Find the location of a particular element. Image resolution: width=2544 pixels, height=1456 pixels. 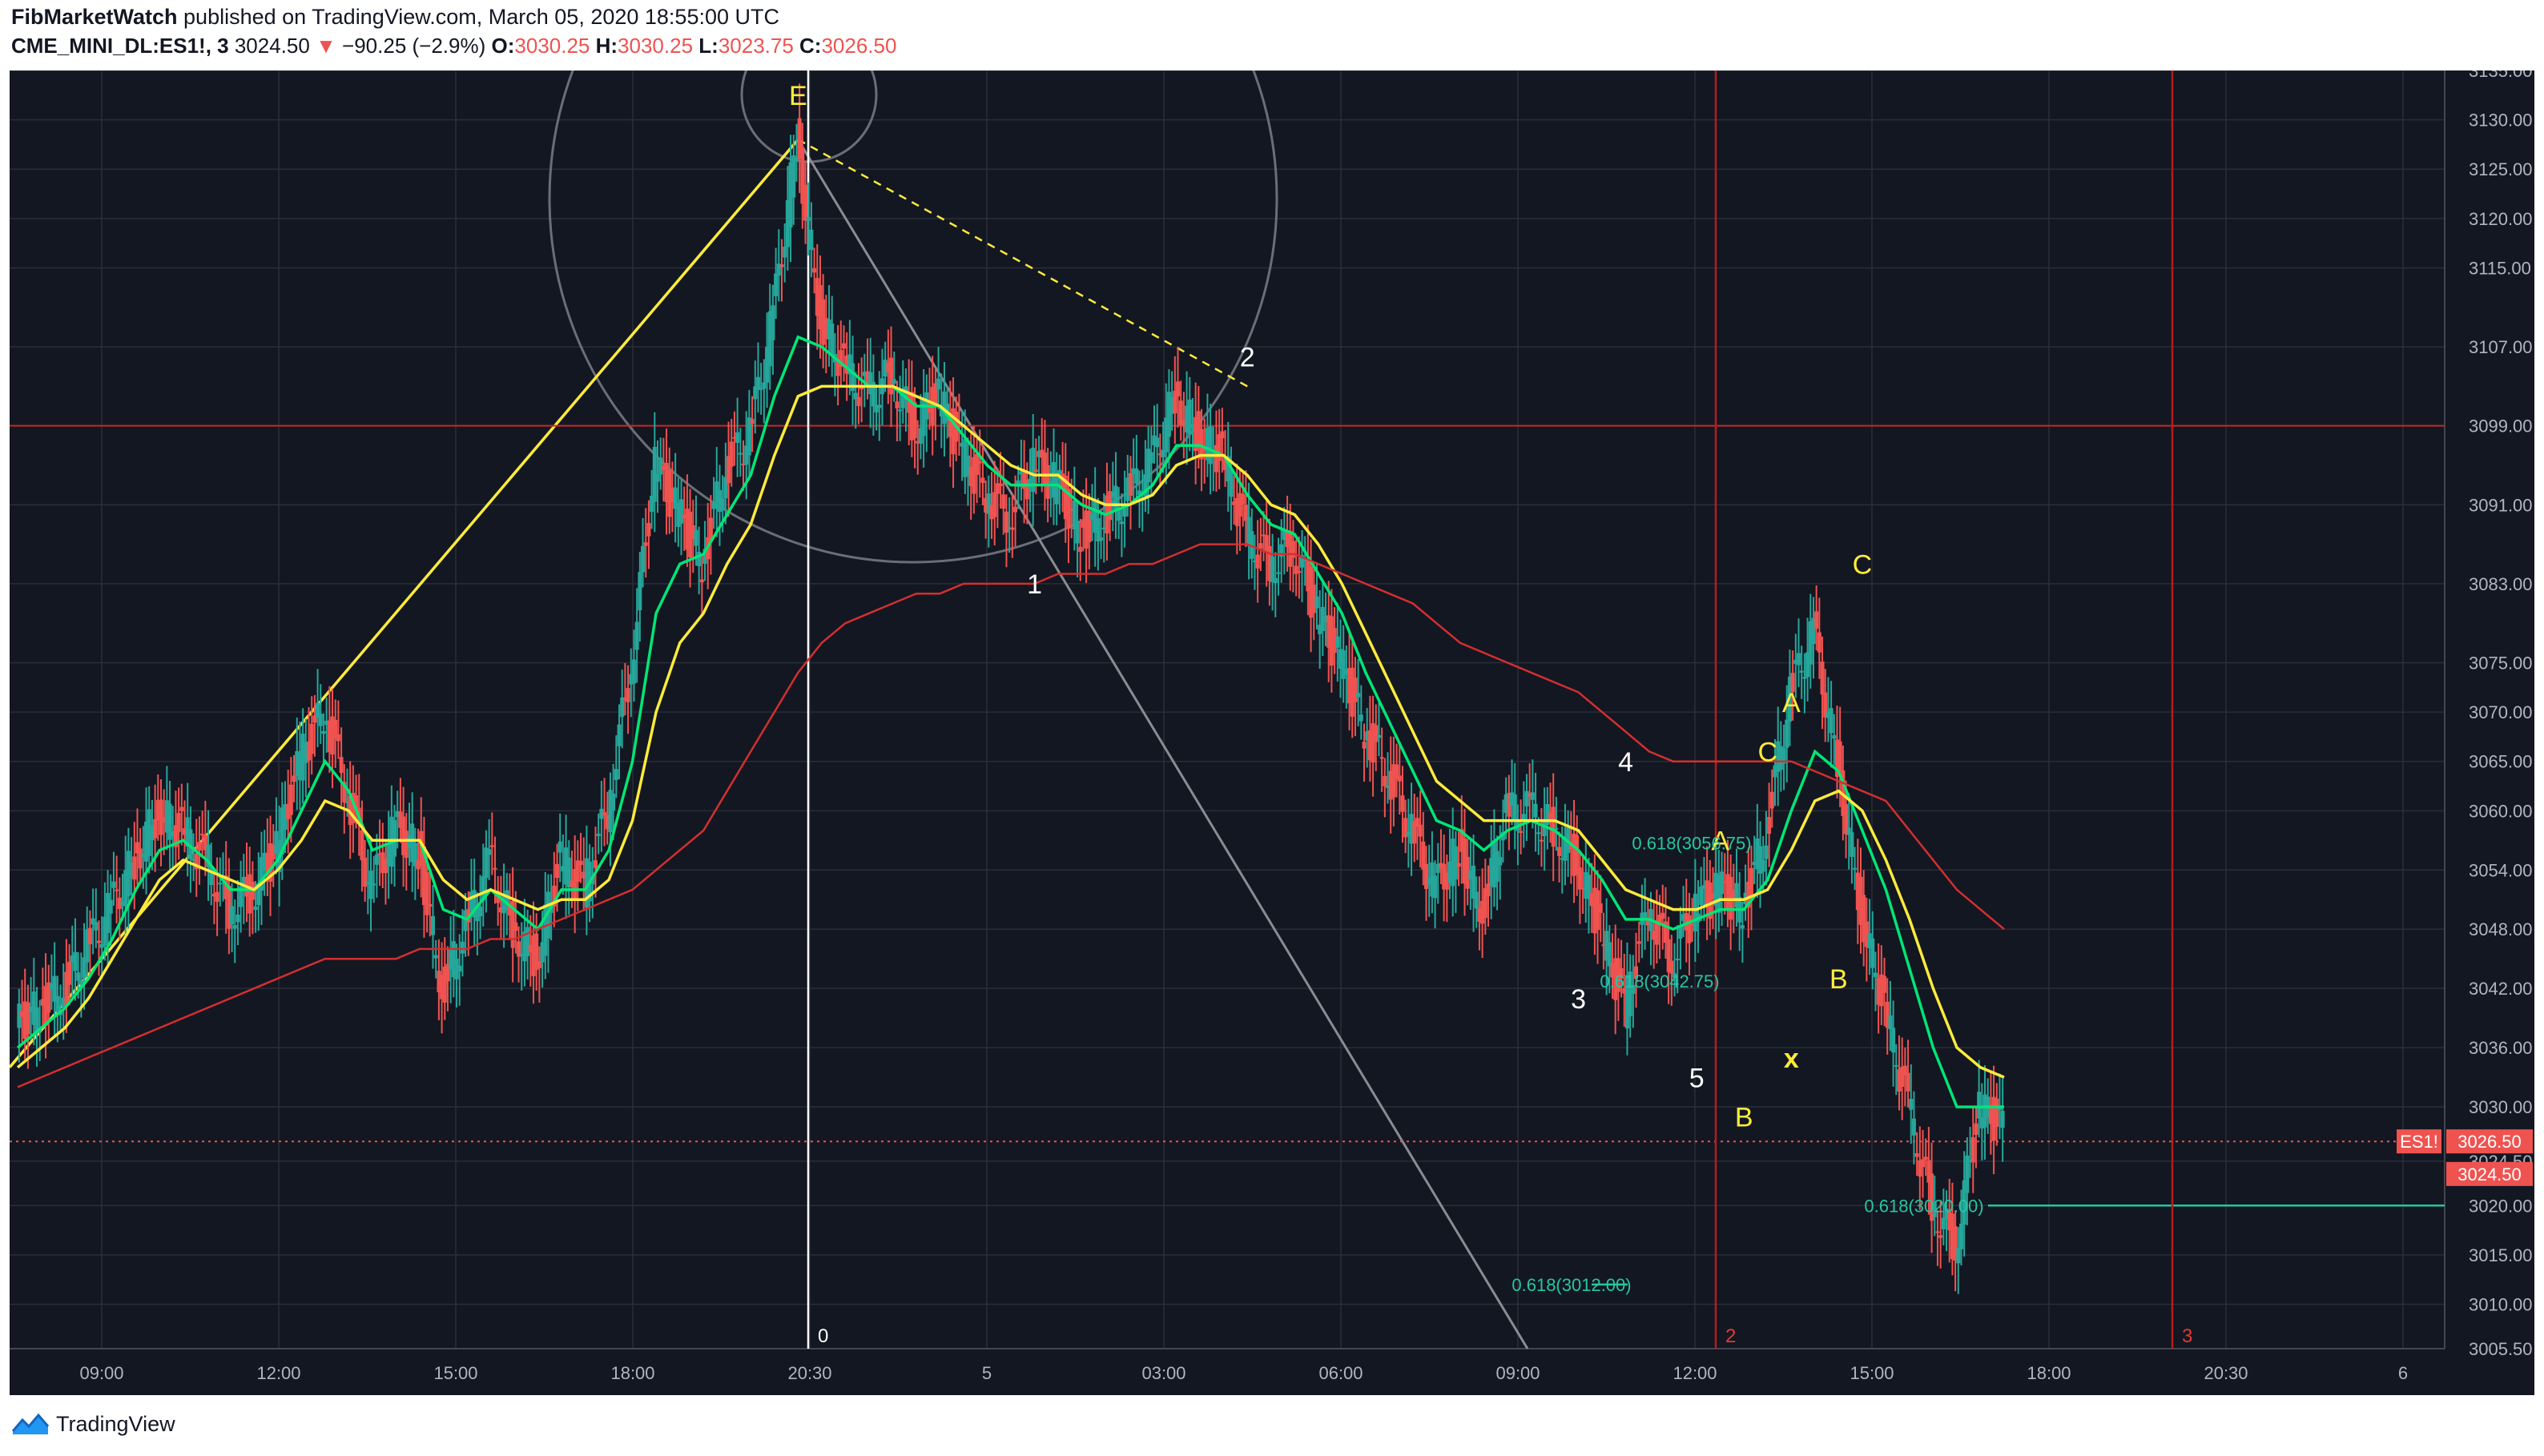

y-tick-label: 3107.00 is located at coordinates (2501, 347).